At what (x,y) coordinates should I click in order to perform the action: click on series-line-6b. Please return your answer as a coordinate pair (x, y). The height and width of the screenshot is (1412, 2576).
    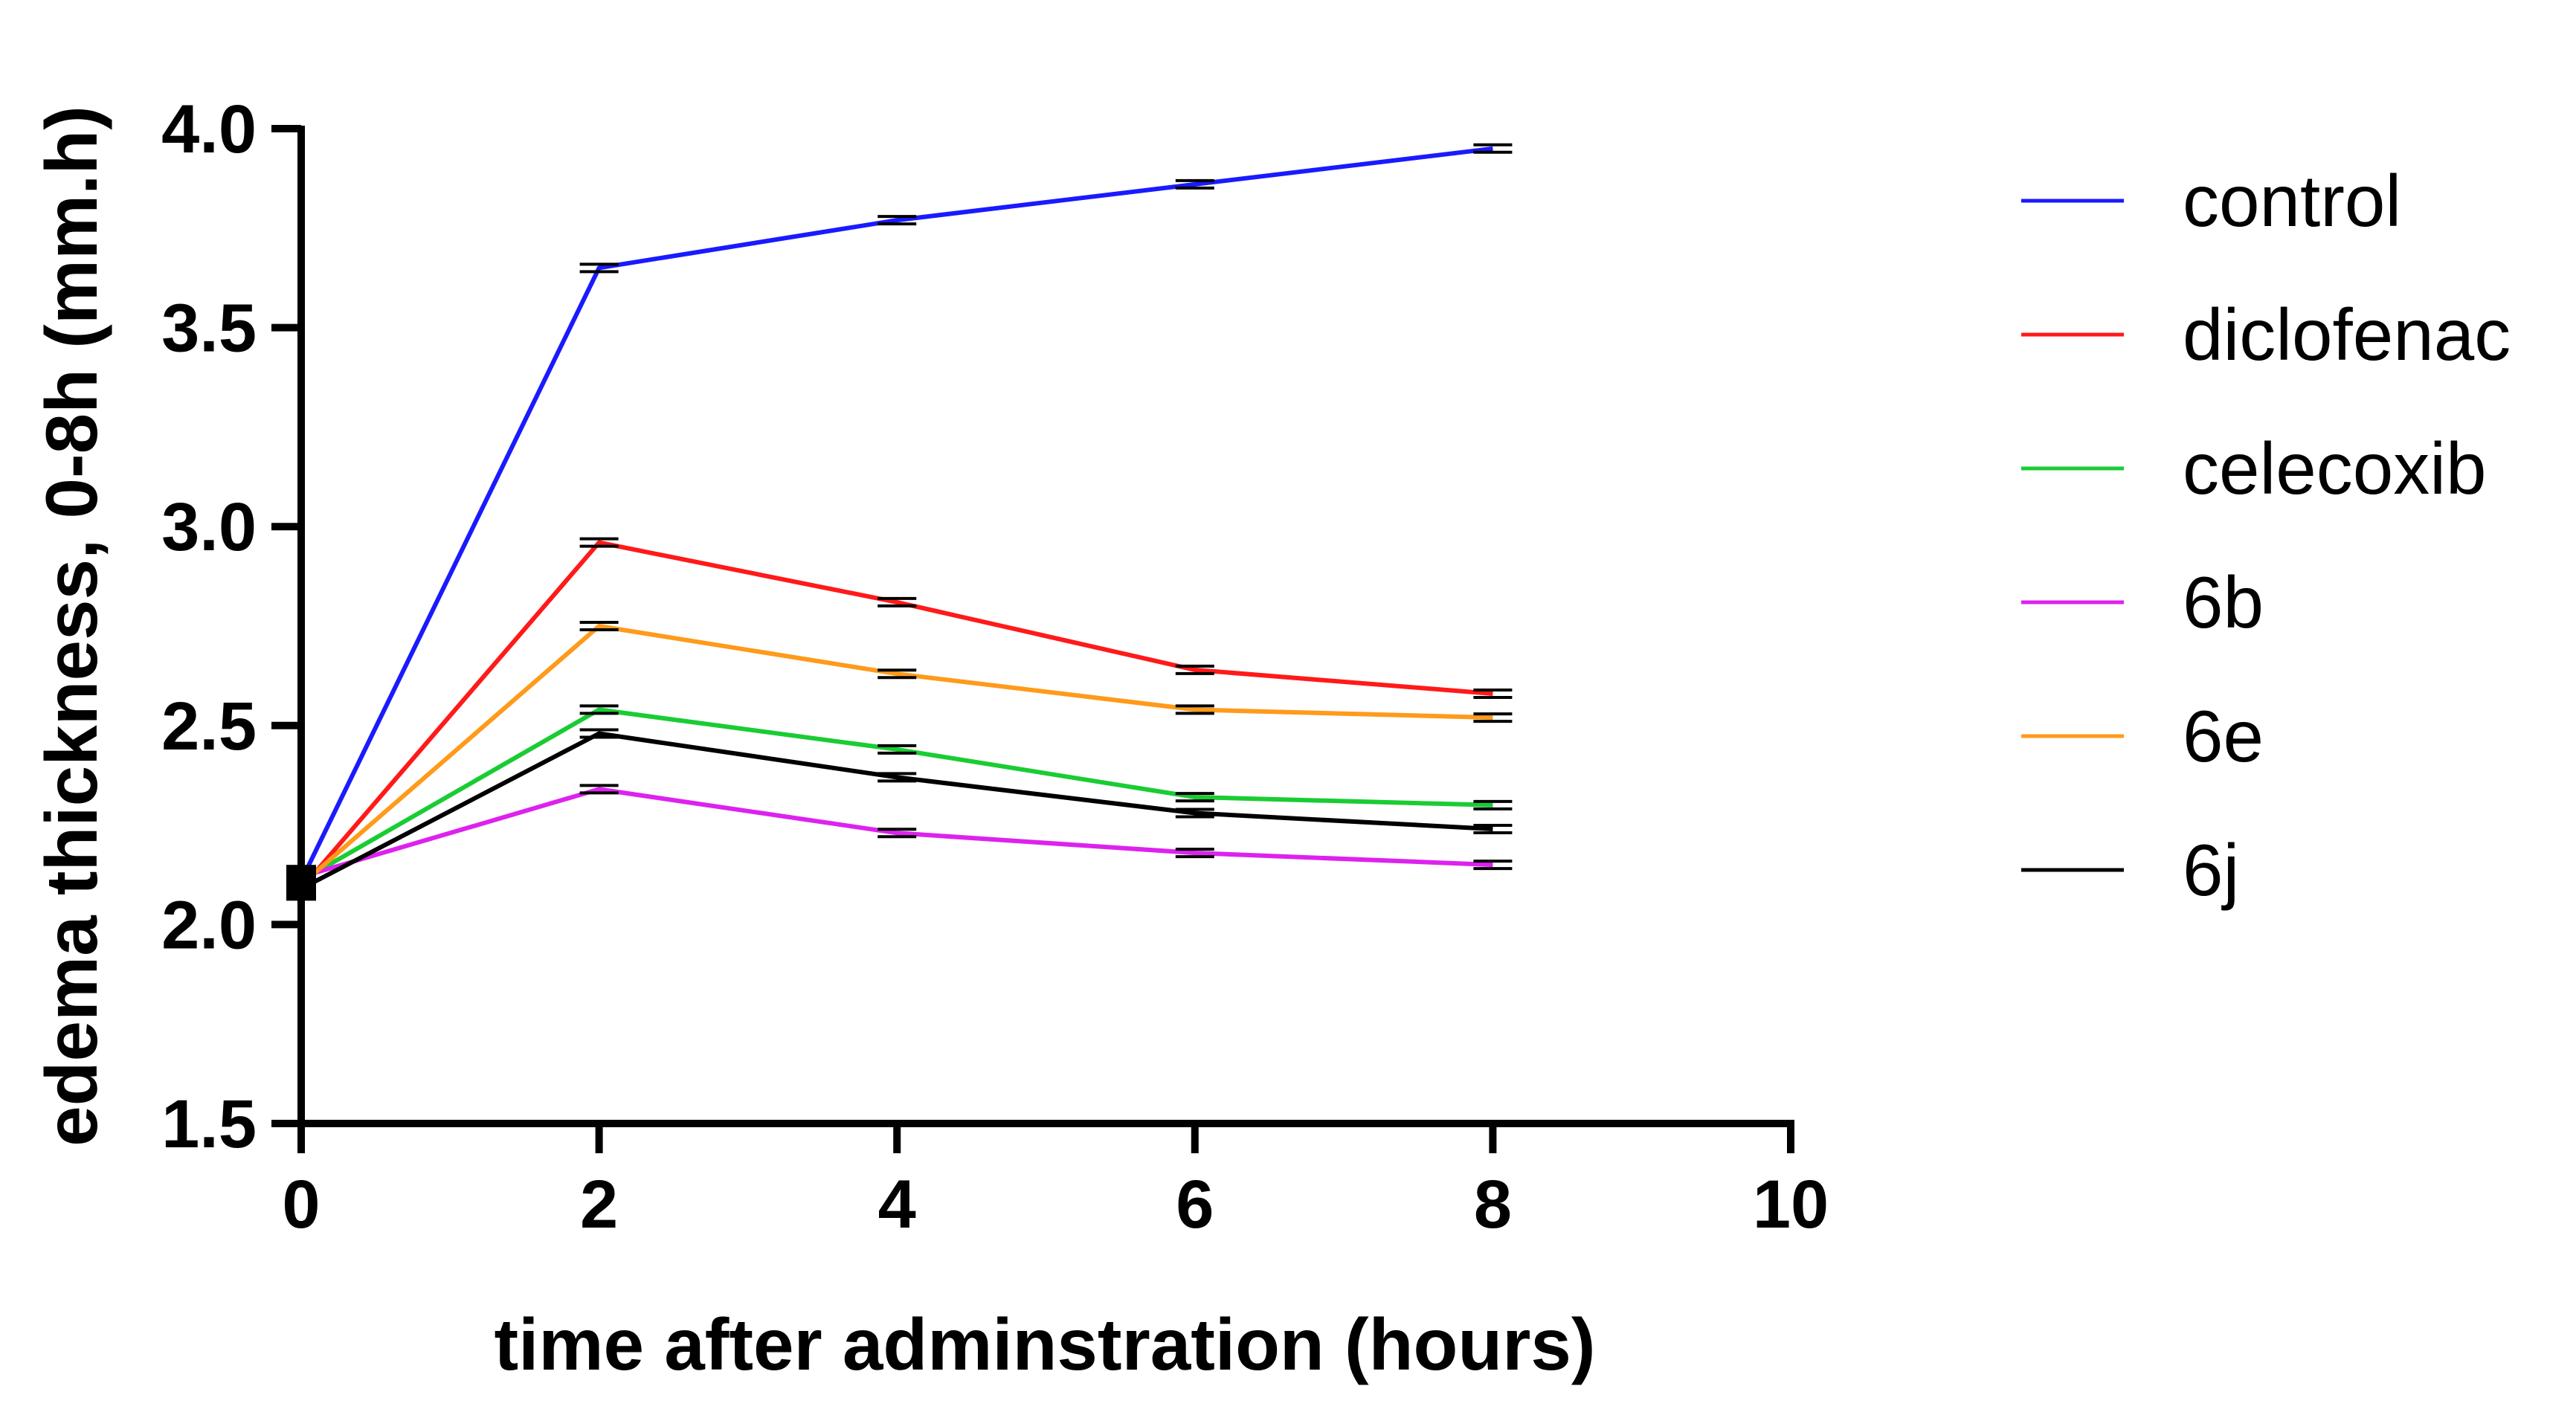
    Looking at the image, I should click on (896, 834).